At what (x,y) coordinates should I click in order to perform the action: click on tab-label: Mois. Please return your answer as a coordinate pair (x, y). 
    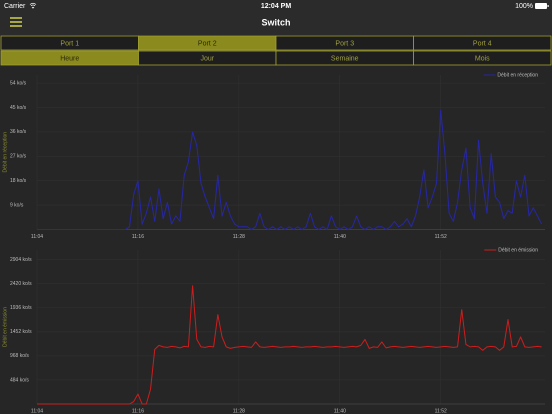
    Looking at the image, I should click on (482, 58).